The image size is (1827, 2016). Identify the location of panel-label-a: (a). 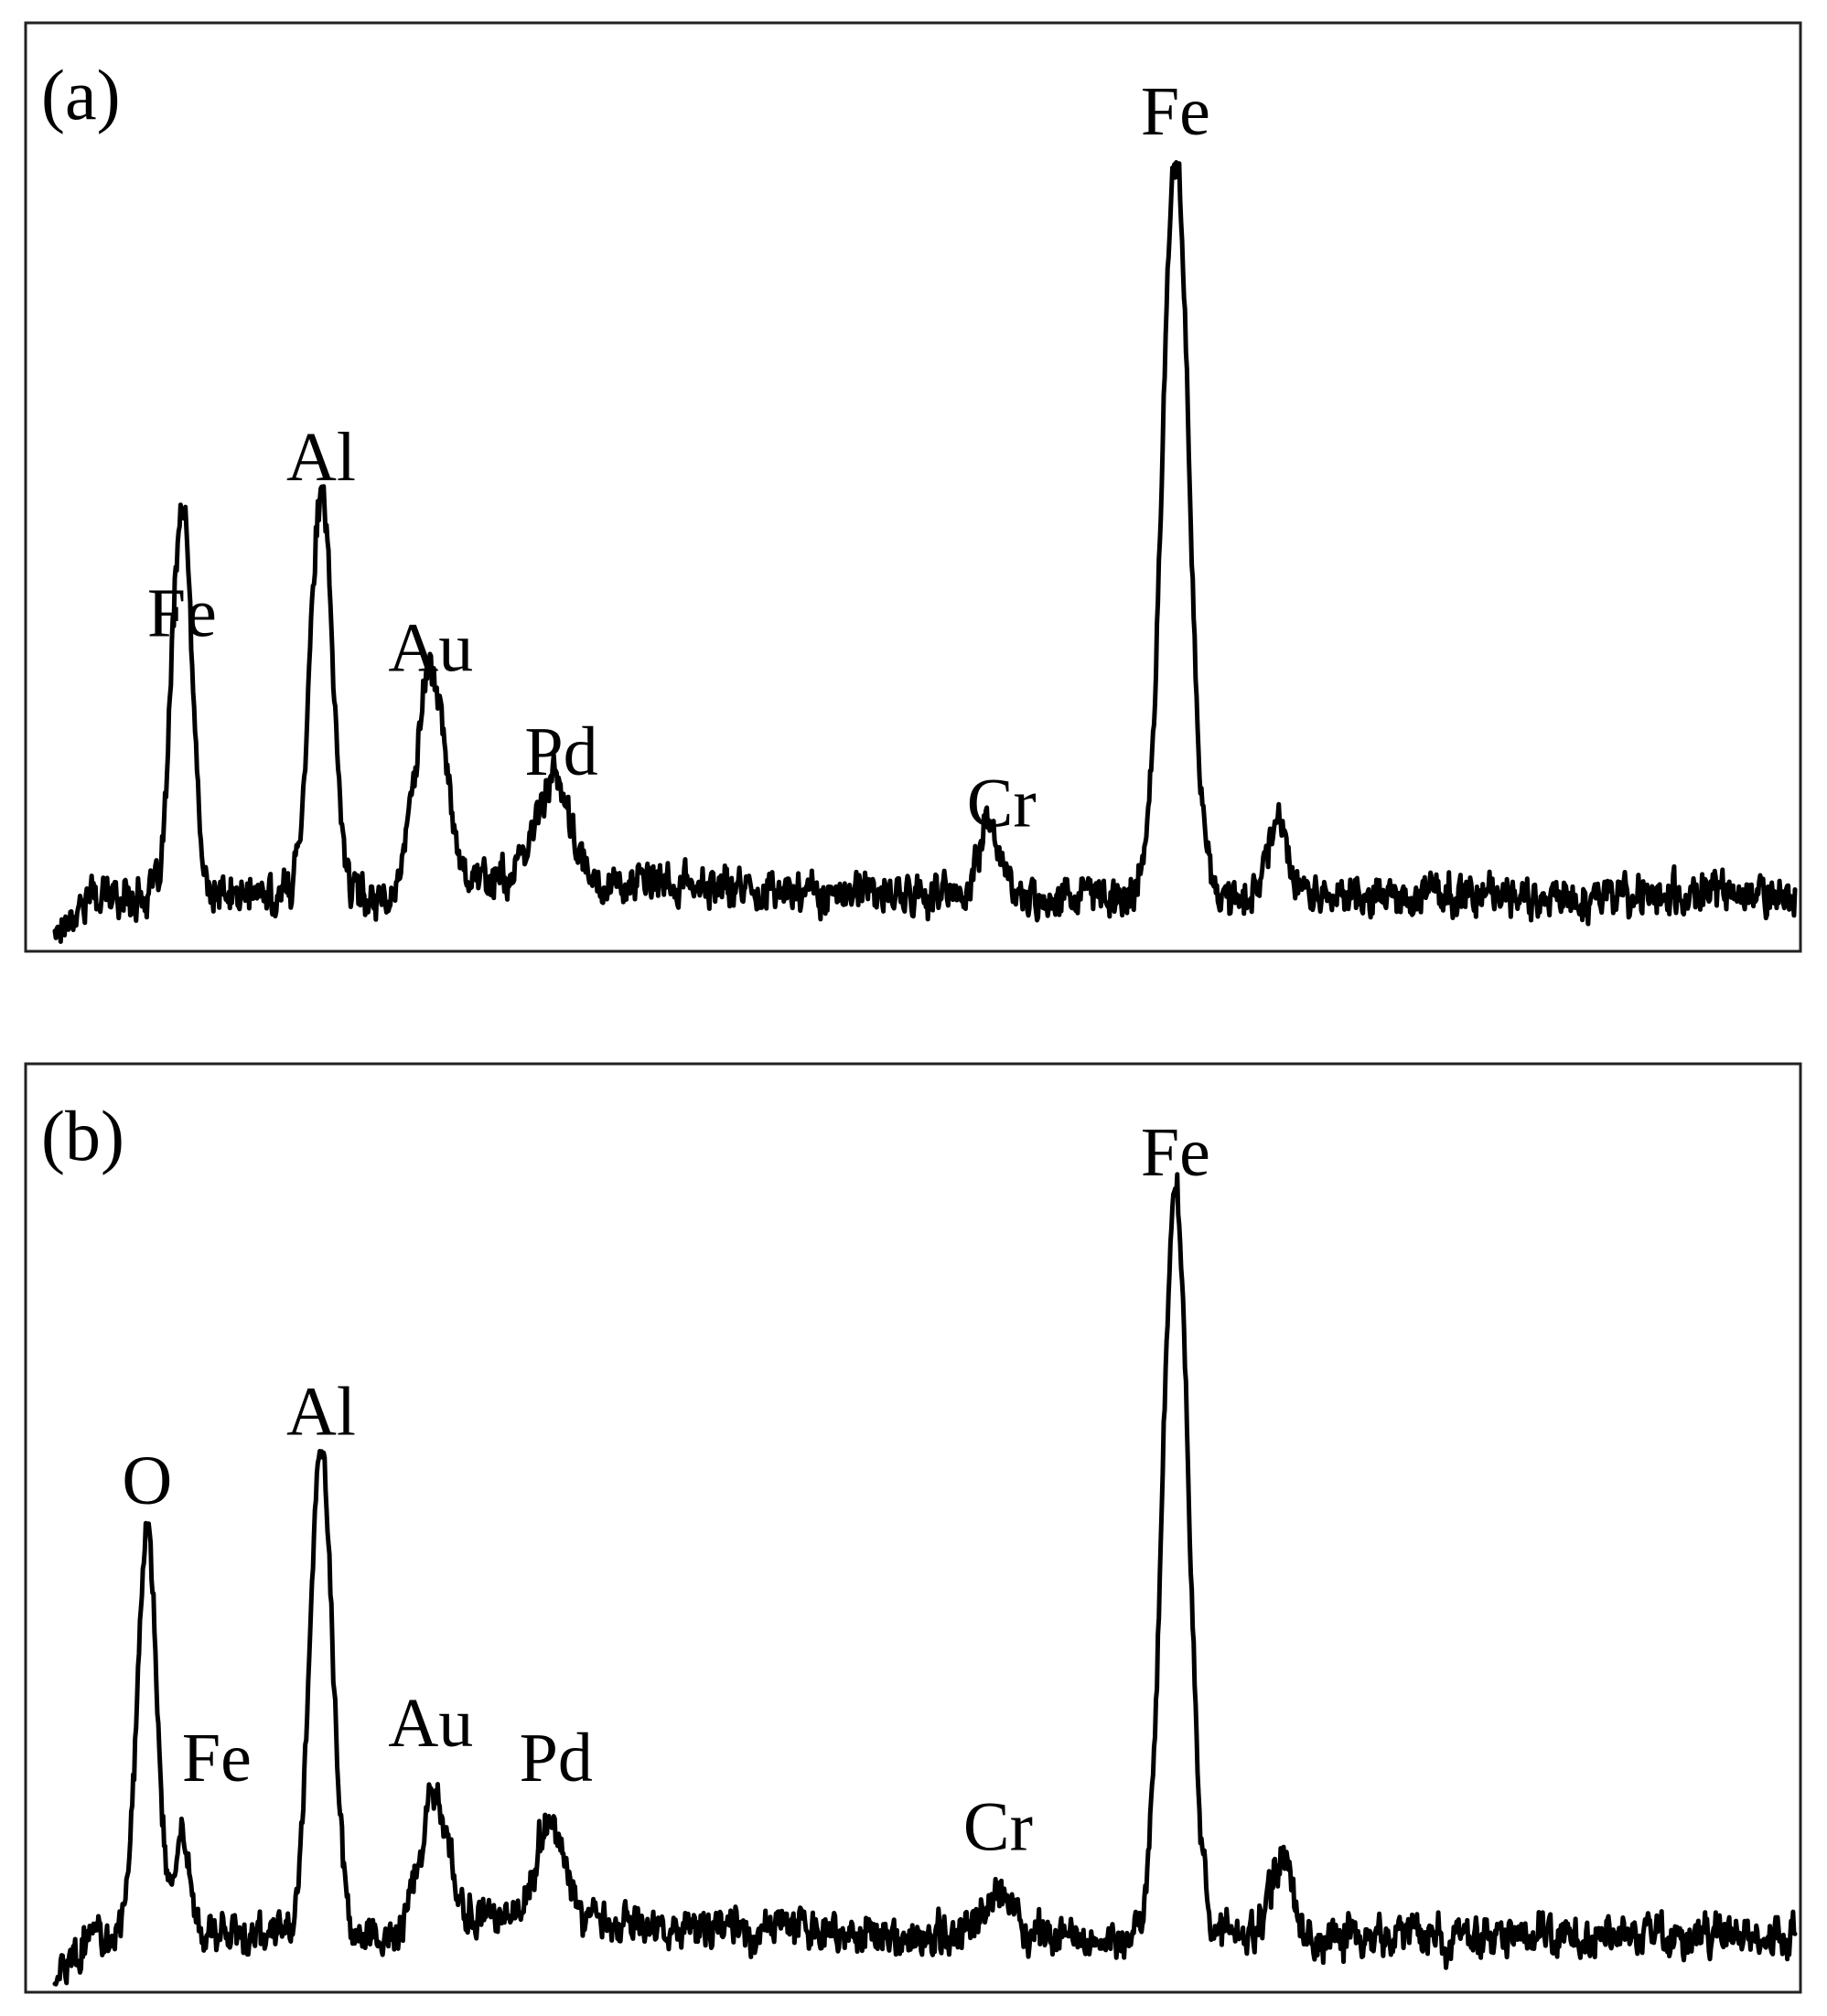
(81, 94).